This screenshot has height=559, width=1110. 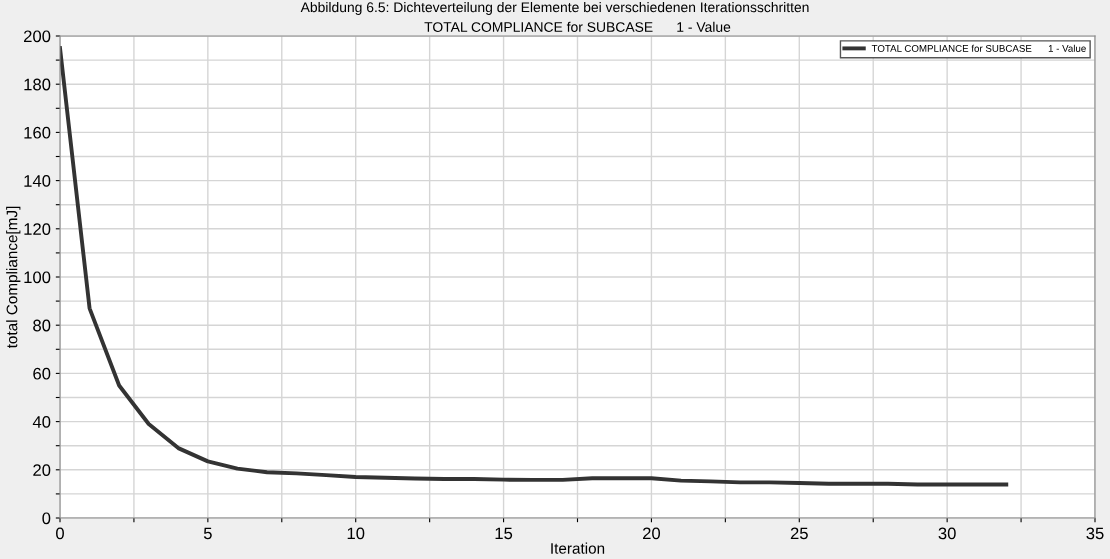 What do you see at coordinates (37, 36) in the screenshot?
I see `y-tick-label: 200` at bounding box center [37, 36].